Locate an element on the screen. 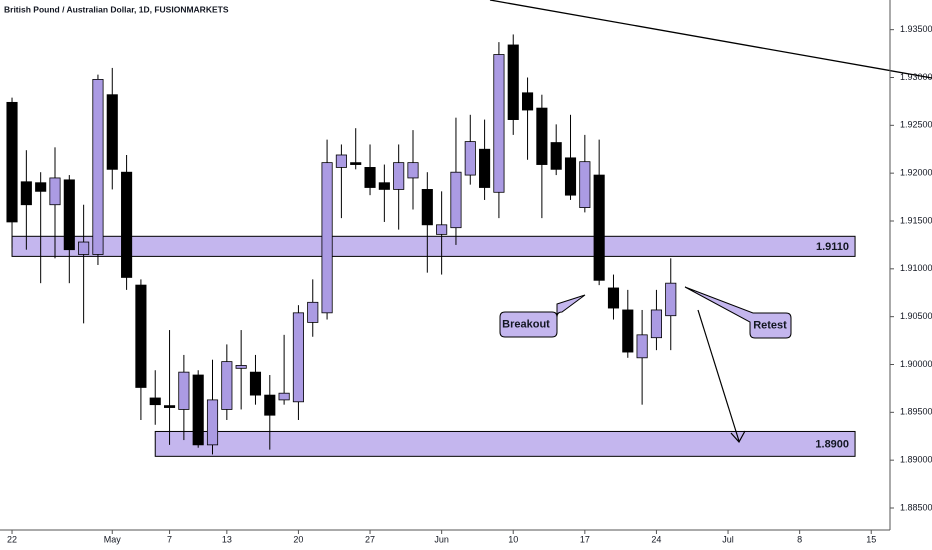  y-tick-label: 1.89500 is located at coordinates (916, 412).